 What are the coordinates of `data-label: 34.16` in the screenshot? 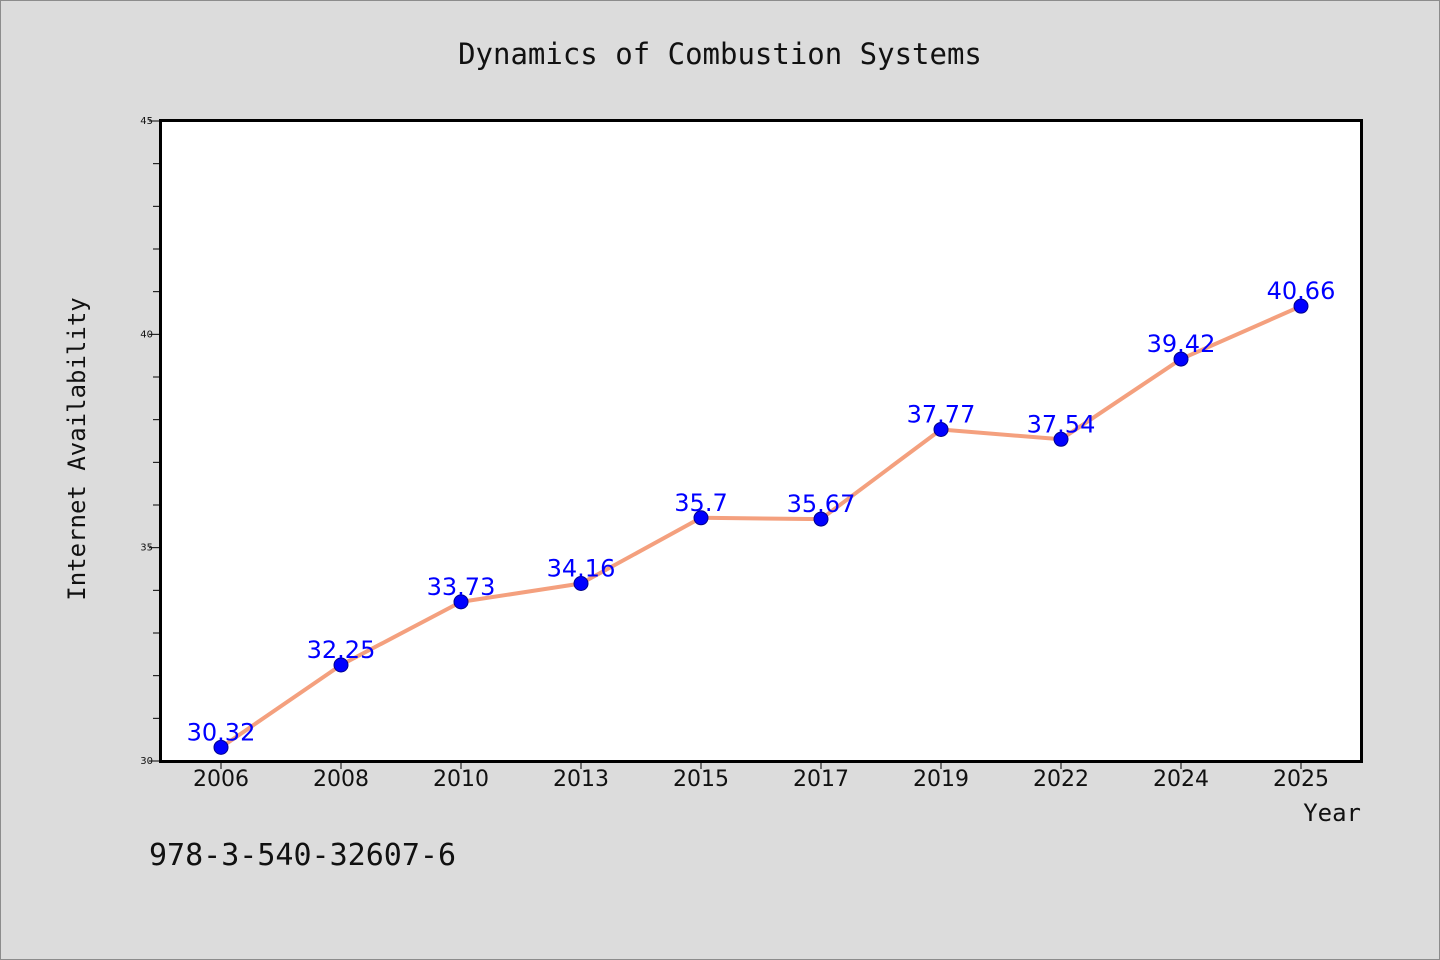 It's located at (581, 569).